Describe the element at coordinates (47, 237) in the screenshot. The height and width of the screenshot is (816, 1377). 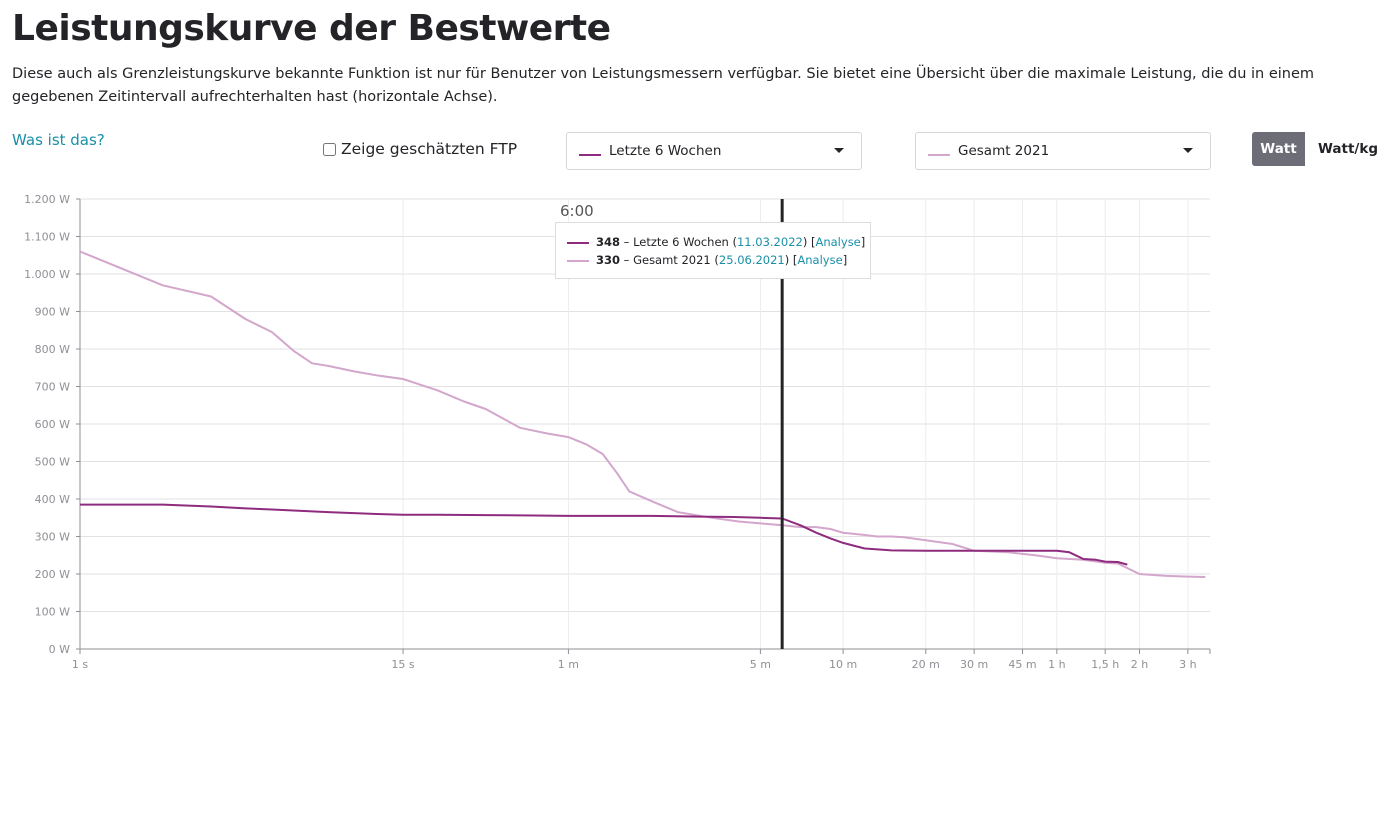
I see `y-tick-label: 1.100 W` at that location.